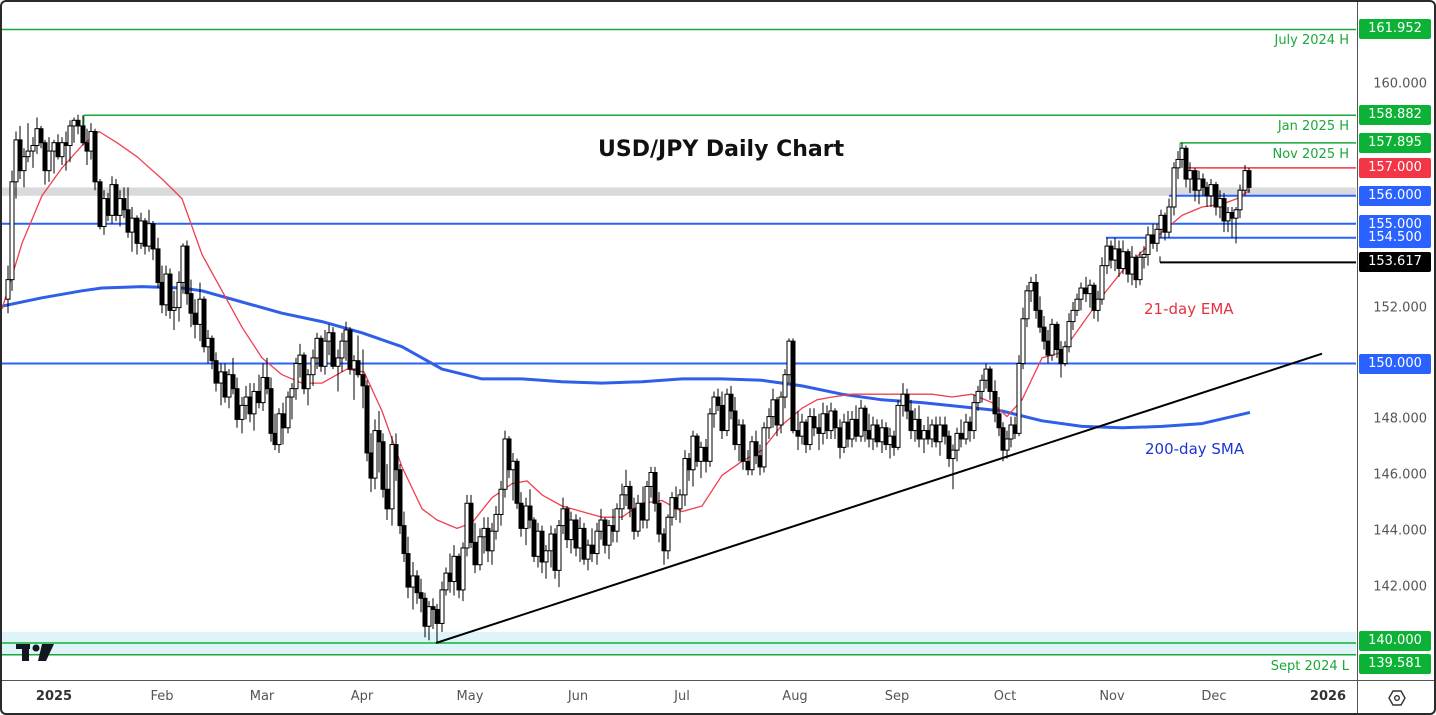  I want to click on price-level-tag: 156.000, so click(1395, 195).